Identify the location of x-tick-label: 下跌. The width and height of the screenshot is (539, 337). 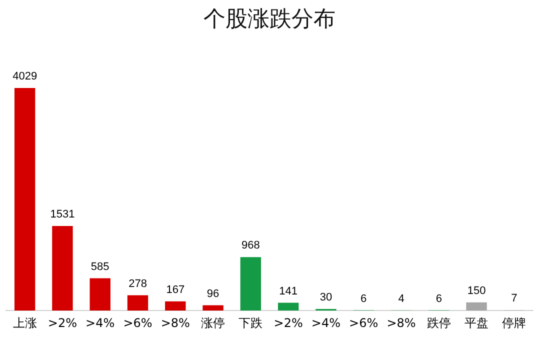
(250, 323).